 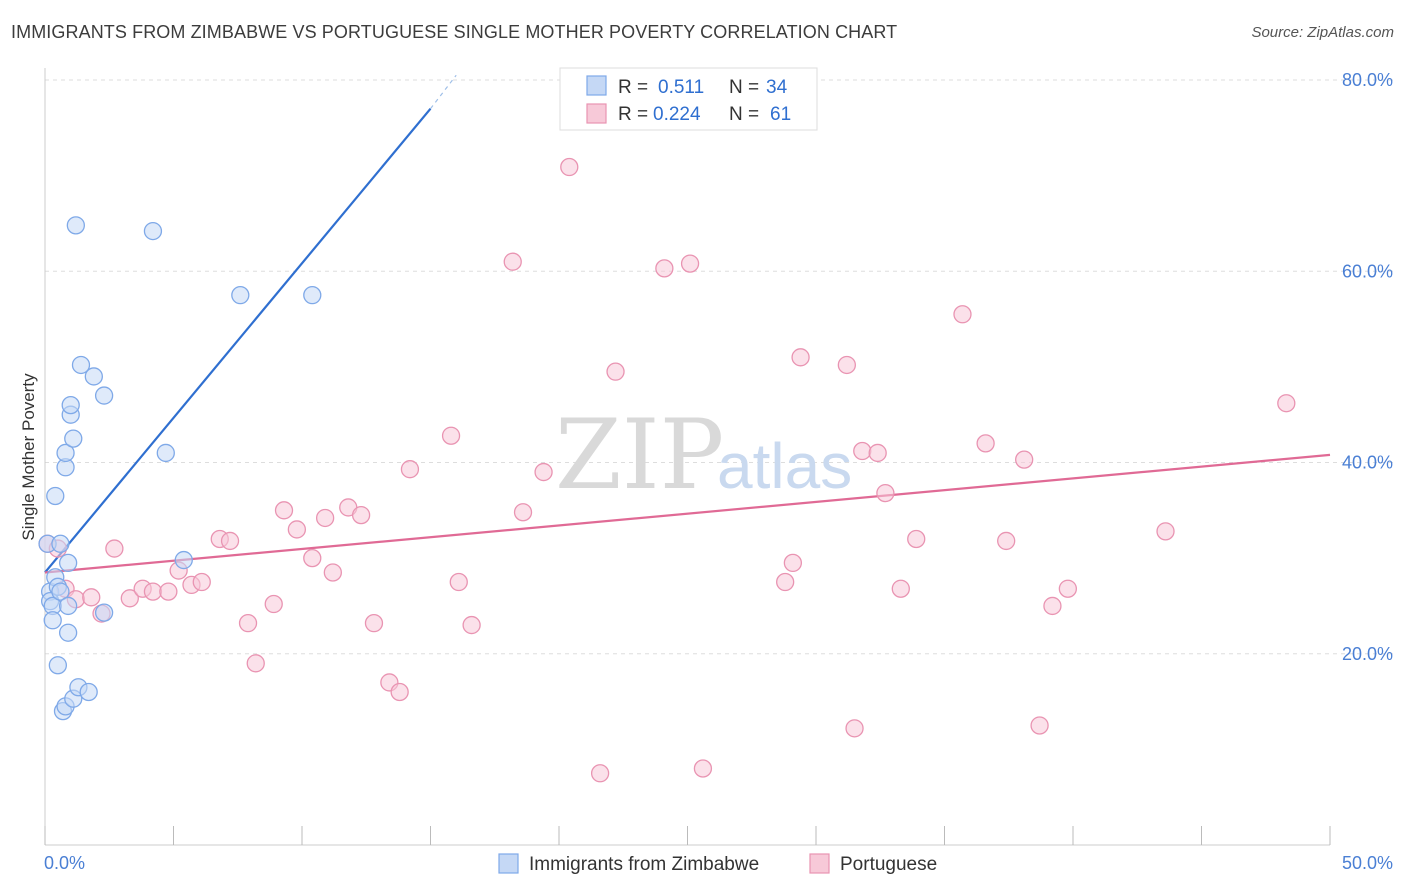 I want to click on series-legend-swatch-zimbabwe, so click(x=508, y=863).